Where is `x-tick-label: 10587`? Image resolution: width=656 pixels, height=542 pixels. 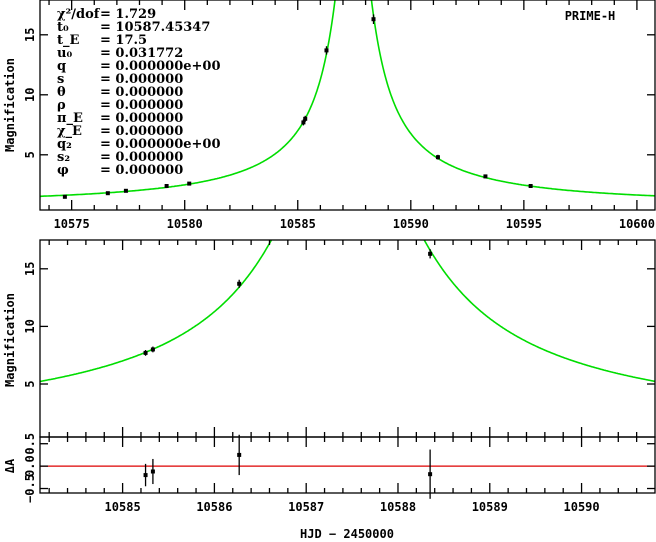 x-tick-label: 10587 is located at coordinates (306, 507).